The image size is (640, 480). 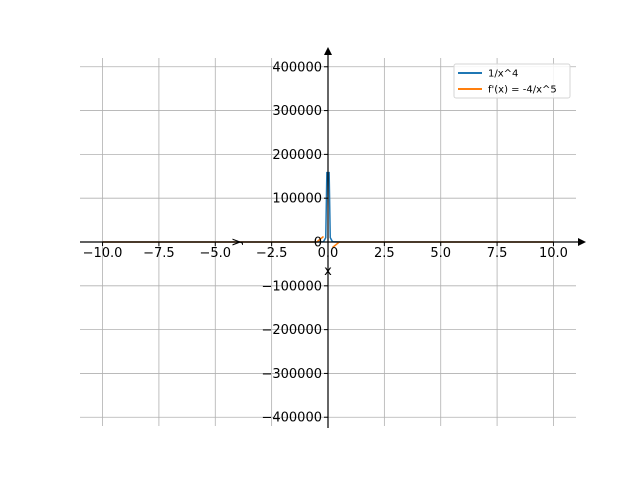 I want to click on y-tick-label: 300000, so click(x=297, y=111).